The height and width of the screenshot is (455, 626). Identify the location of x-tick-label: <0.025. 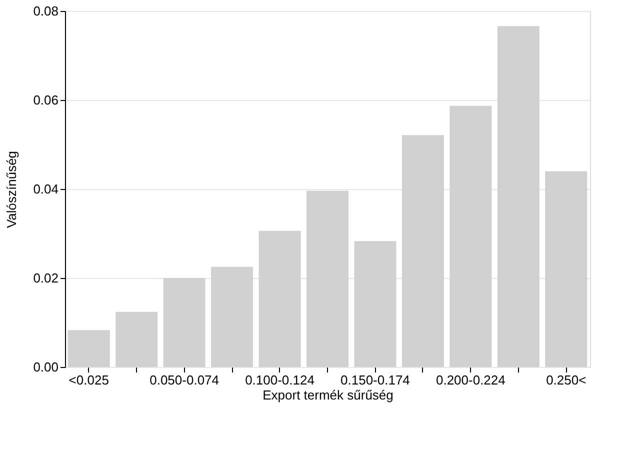
(88, 380).